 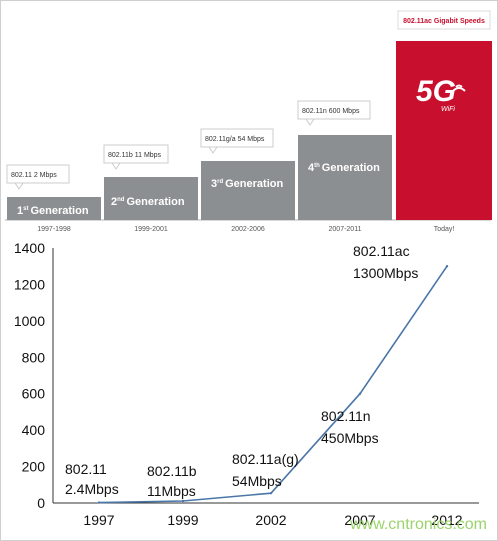 What do you see at coordinates (148, 202) in the screenshot?
I see `generation-2-label: 2nd Generation` at bounding box center [148, 202].